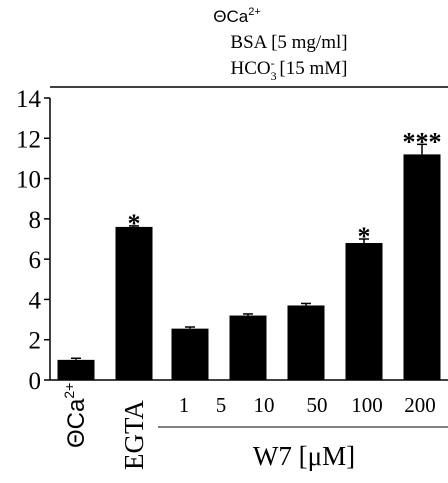 The height and width of the screenshot is (483, 448). Describe the element at coordinates (237, 16) in the screenshot. I see `header-line-1: ΘCa2+` at that location.